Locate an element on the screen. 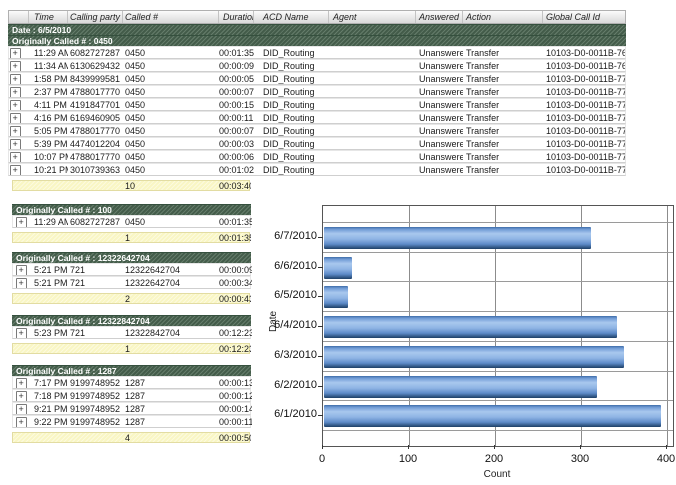 The width and height of the screenshot is (676, 485). cell-duration: 00:00:09 is located at coordinates (235, 270).